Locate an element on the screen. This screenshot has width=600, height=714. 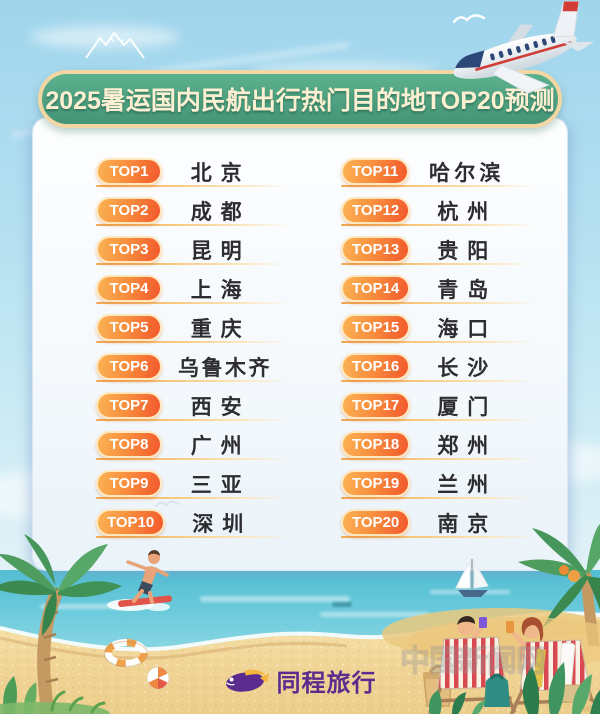
whale-logo-icon is located at coordinates (247, 680).